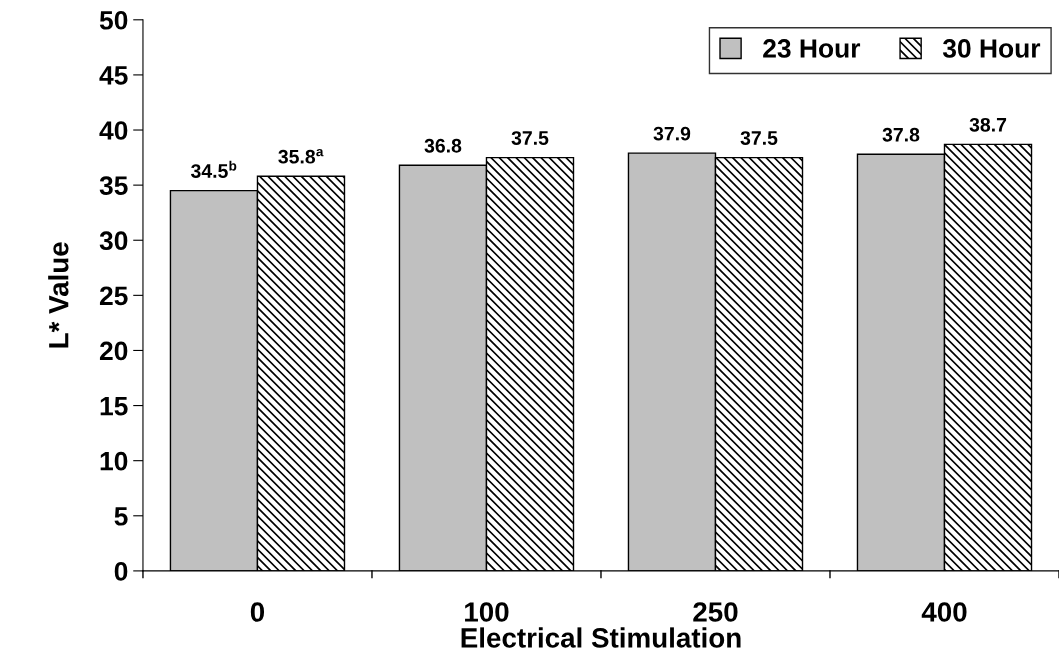 The width and height of the screenshot is (1059, 660). What do you see at coordinates (257, 612) in the screenshot?
I see `x-tick-label: 0` at bounding box center [257, 612].